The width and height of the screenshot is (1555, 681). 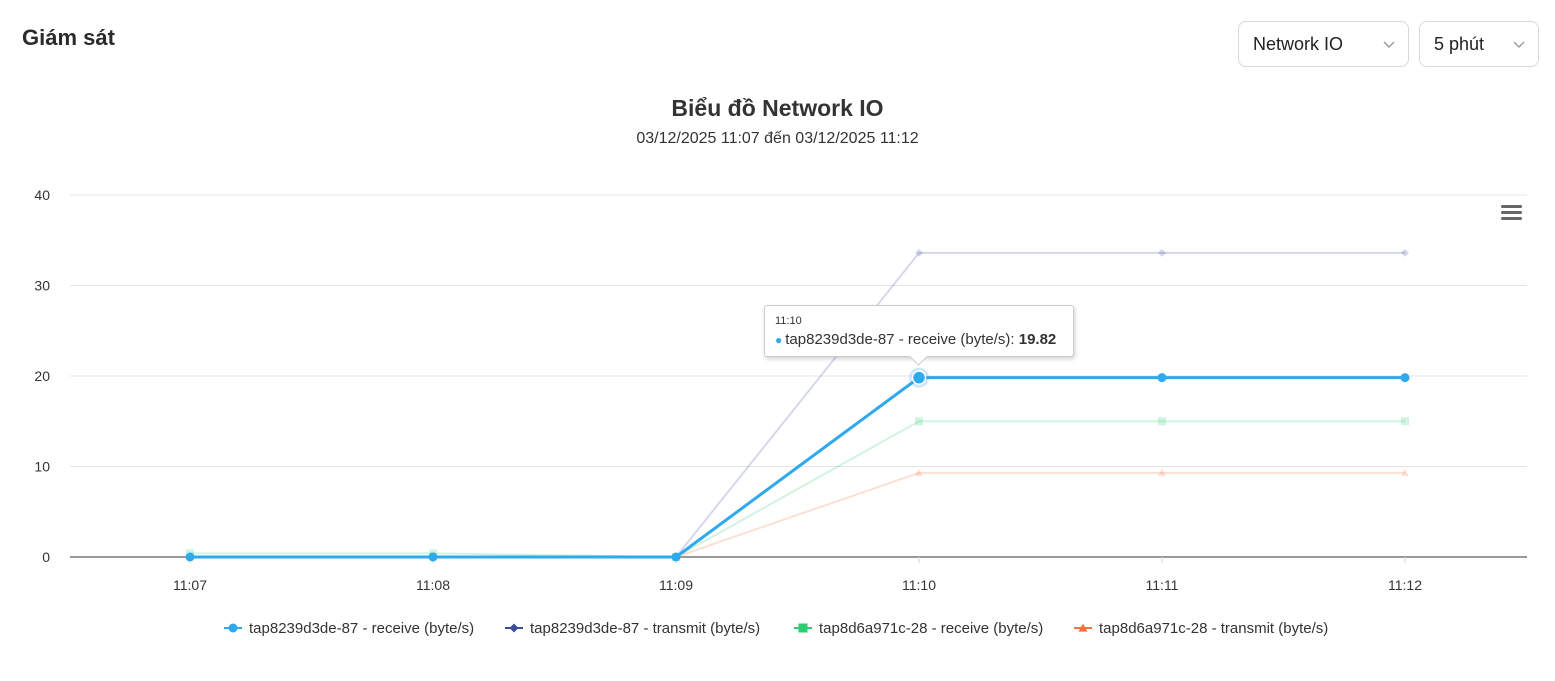 What do you see at coordinates (788, 321) in the screenshot?
I see `tooltip-time: 11:10` at bounding box center [788, 321].